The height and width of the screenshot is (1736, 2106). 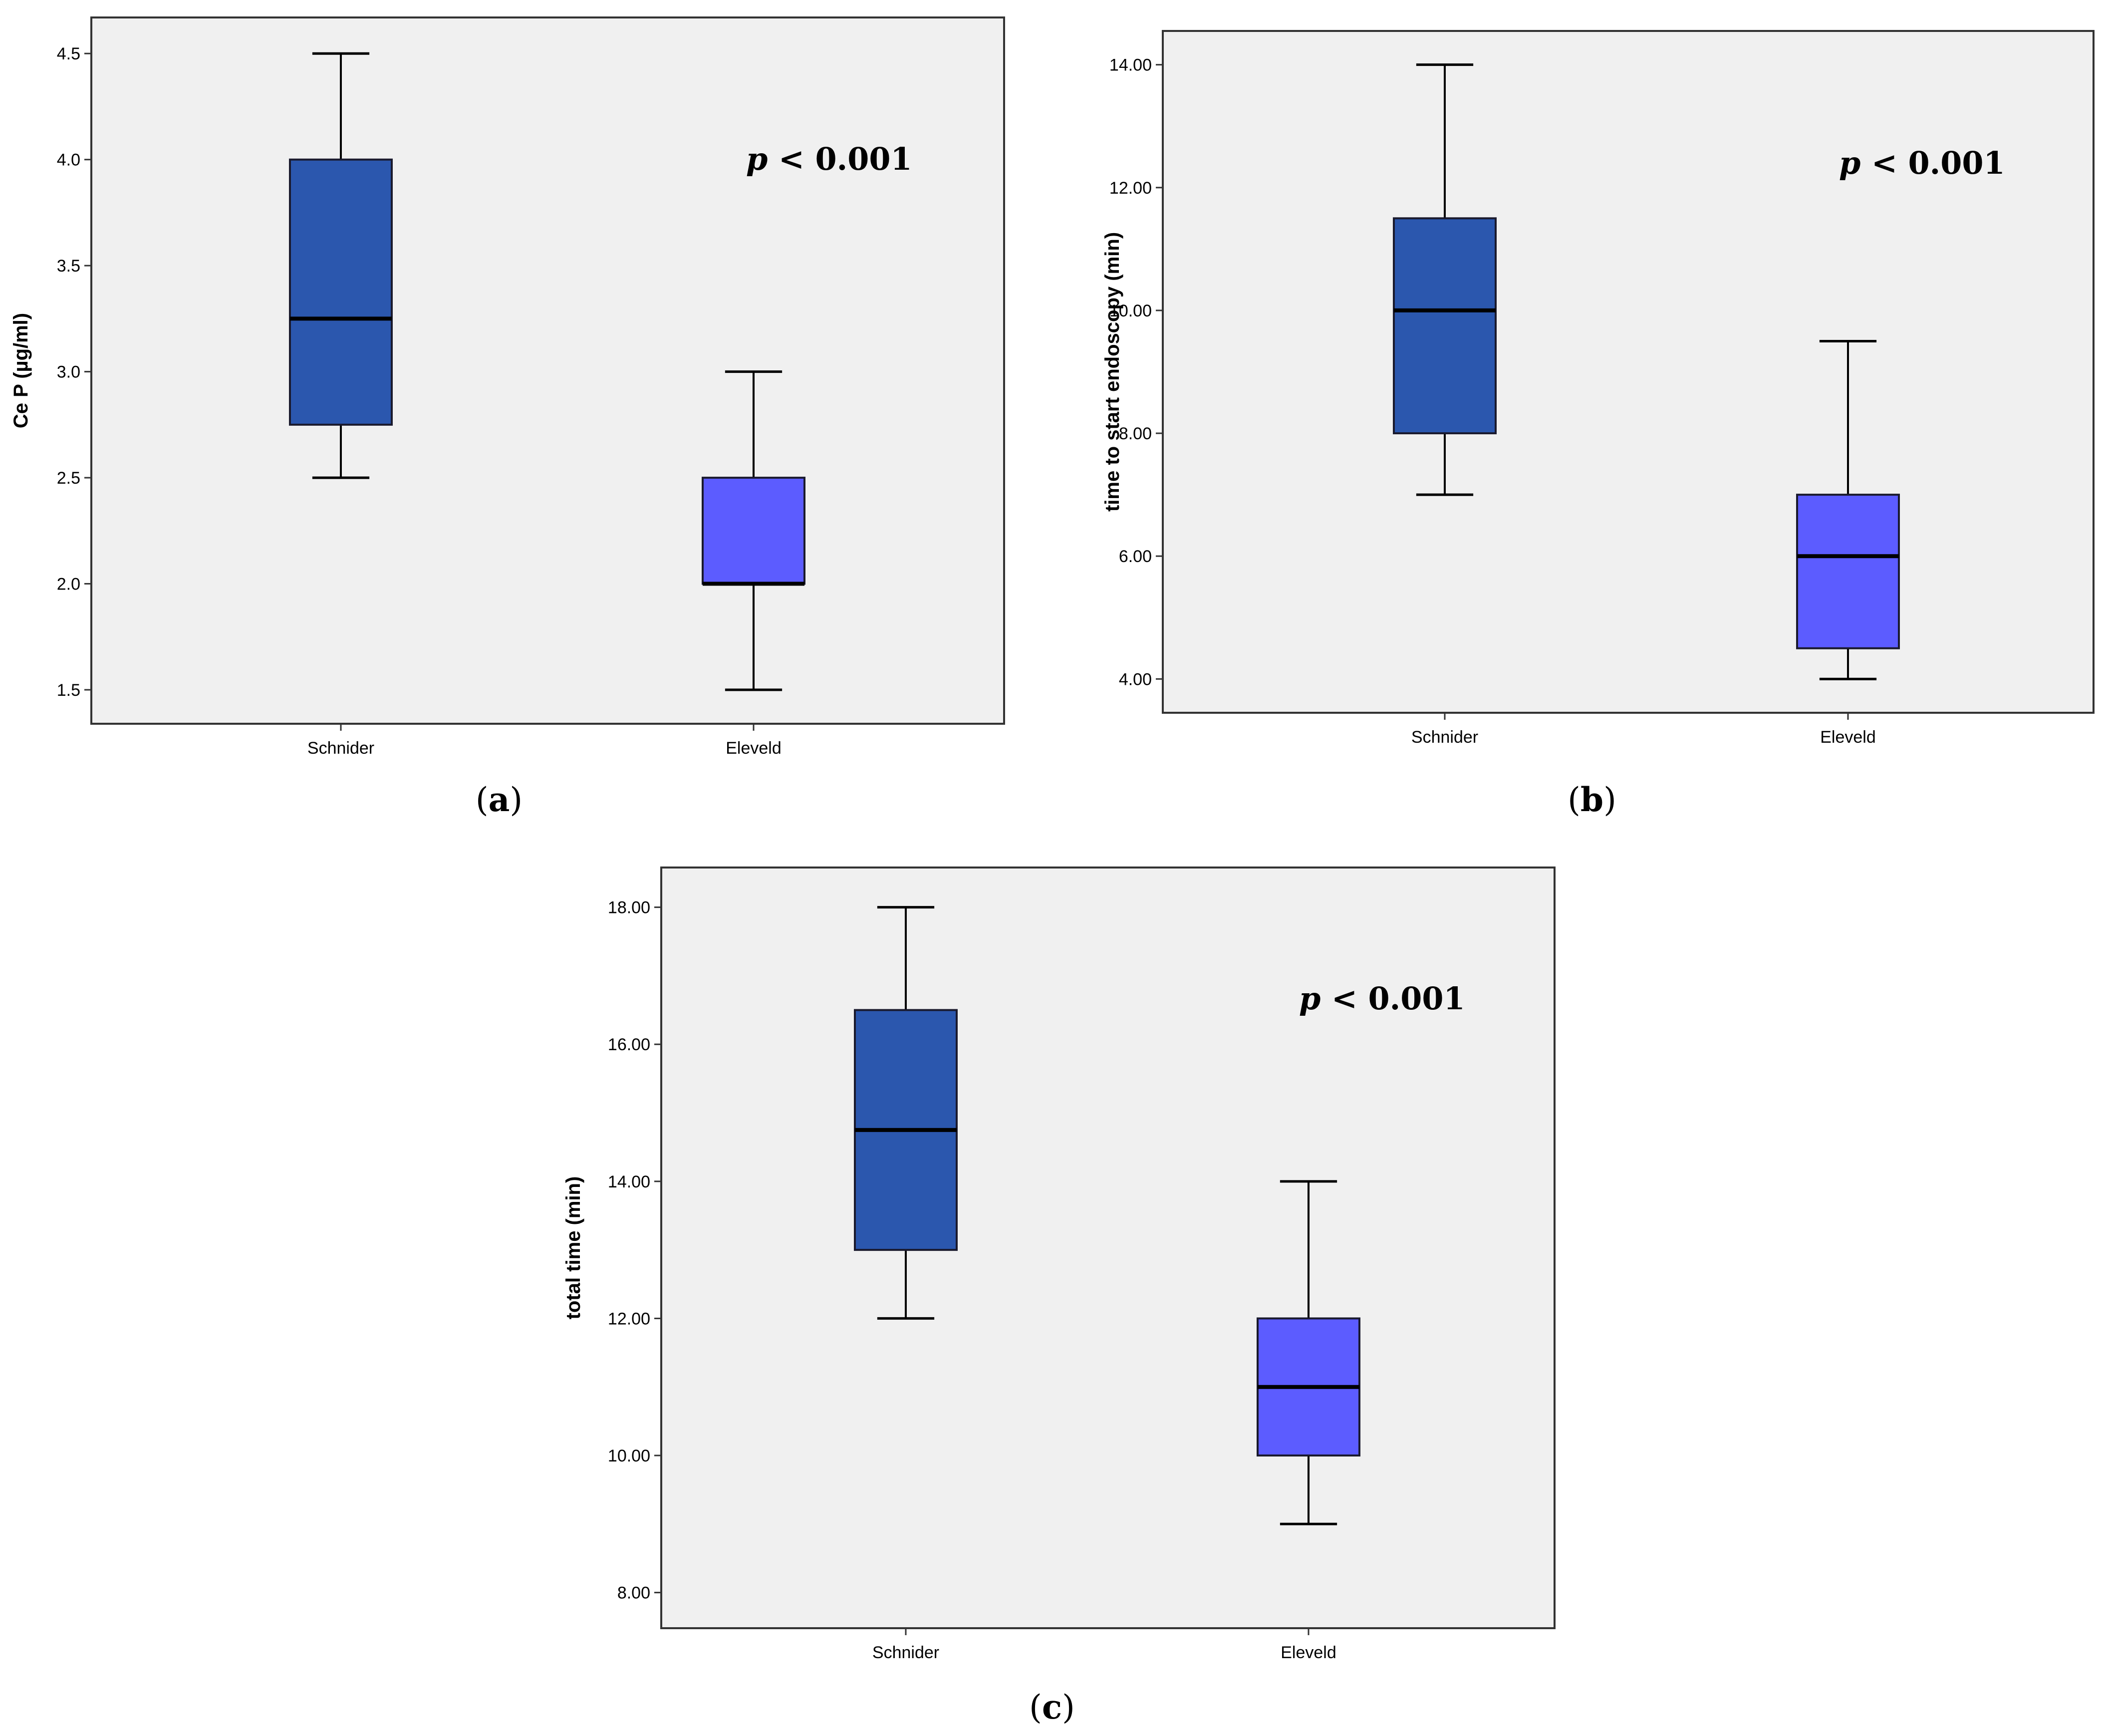 I want to click on panel-label: (c), so click(x=1052, y=1707).